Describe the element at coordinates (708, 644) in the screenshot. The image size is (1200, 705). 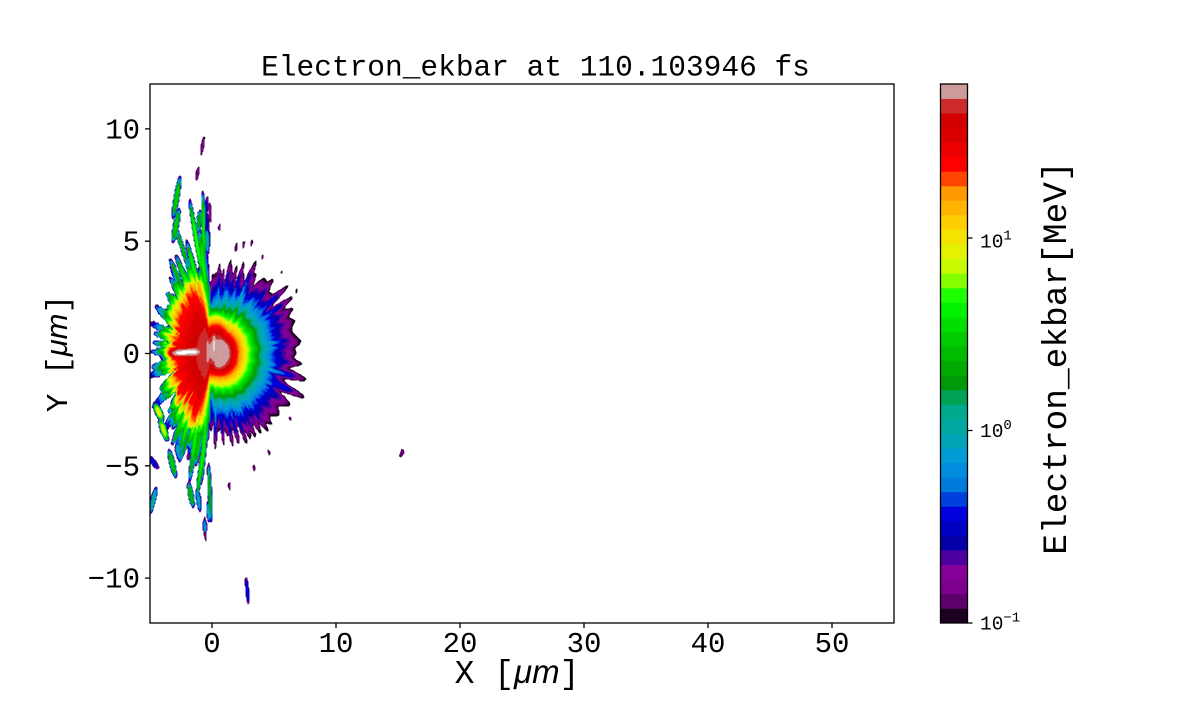
I see `svg-text: 40` at that location.